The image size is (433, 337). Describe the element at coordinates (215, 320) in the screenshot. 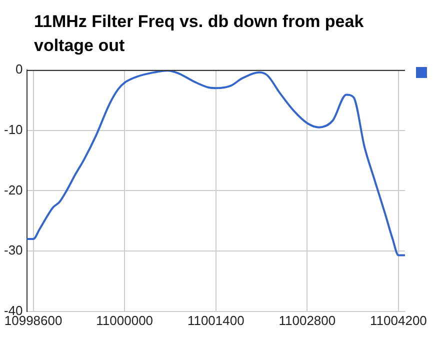

I see `x-tick-label: 11001400` at that location.